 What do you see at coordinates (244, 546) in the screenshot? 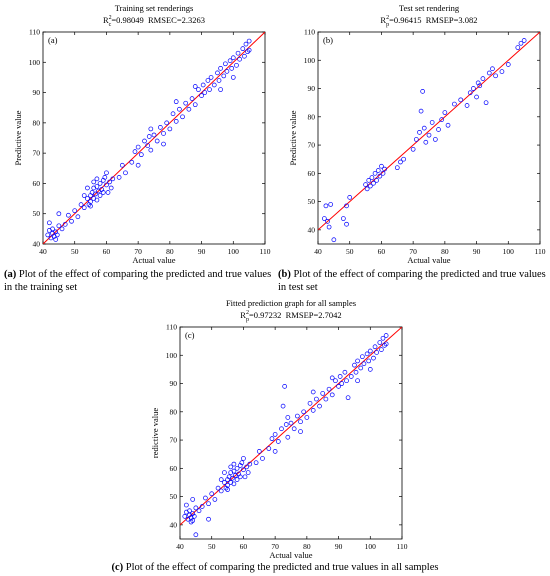
I see `chart-c-x-tick-label: 60` at bounding box center [244, 546].